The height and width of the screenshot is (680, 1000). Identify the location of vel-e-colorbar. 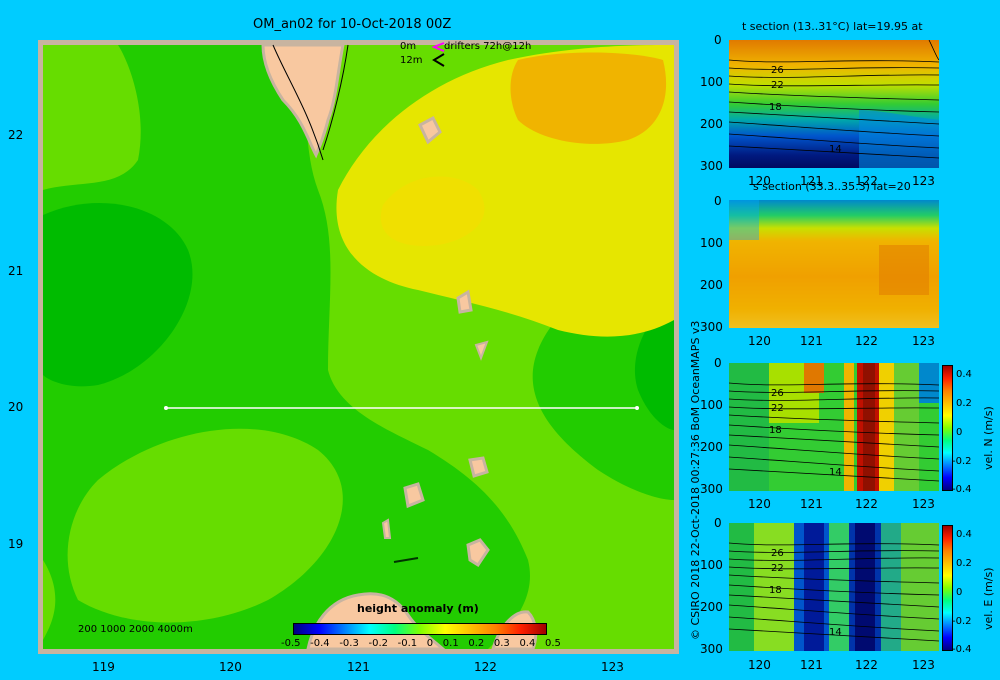
(947, 588).